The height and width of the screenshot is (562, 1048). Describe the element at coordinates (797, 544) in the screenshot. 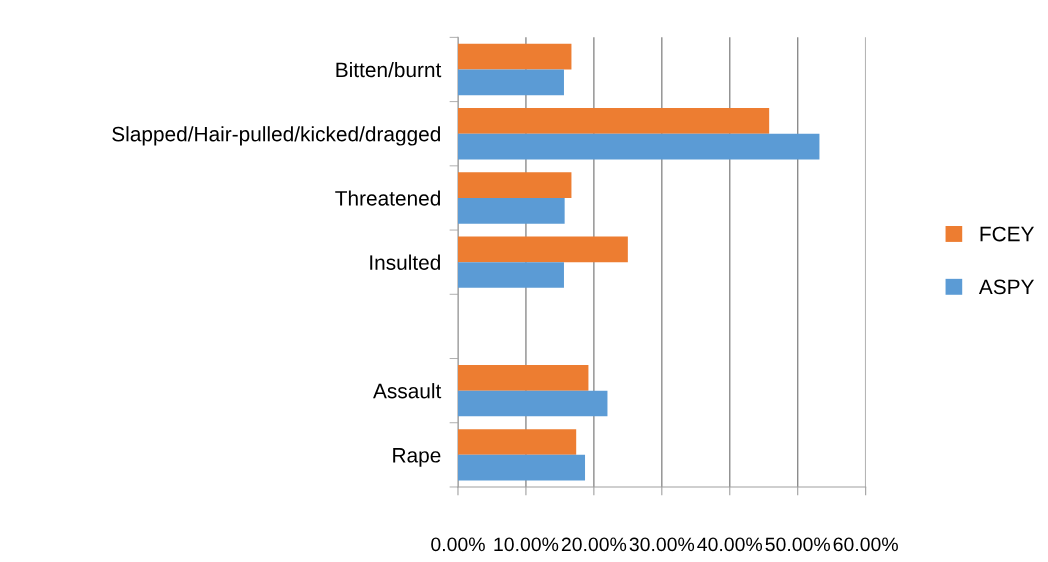

I see `x-tick-label: 50.00%` at that location.